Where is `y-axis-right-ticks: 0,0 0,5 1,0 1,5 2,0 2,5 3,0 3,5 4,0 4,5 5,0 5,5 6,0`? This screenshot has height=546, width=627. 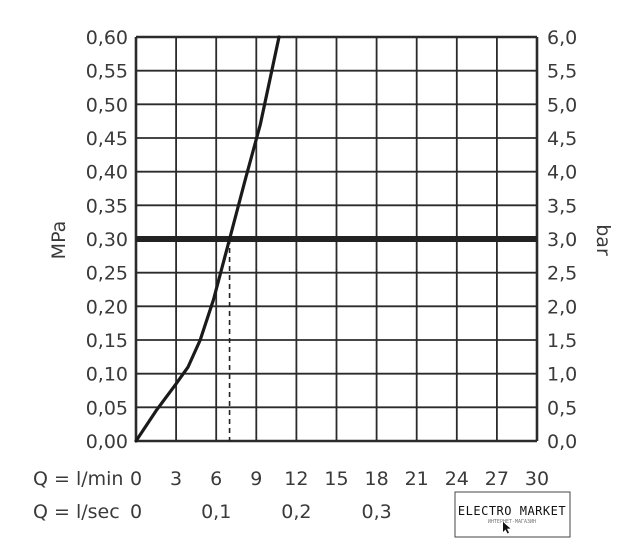
y-axis-right-ticks: 0,0 0,5 1,0 1,5 2,0 2,5 3,0 3,5 4,0 4,5 5,0 5,5 6,0 is located at coordinates (562, 240).